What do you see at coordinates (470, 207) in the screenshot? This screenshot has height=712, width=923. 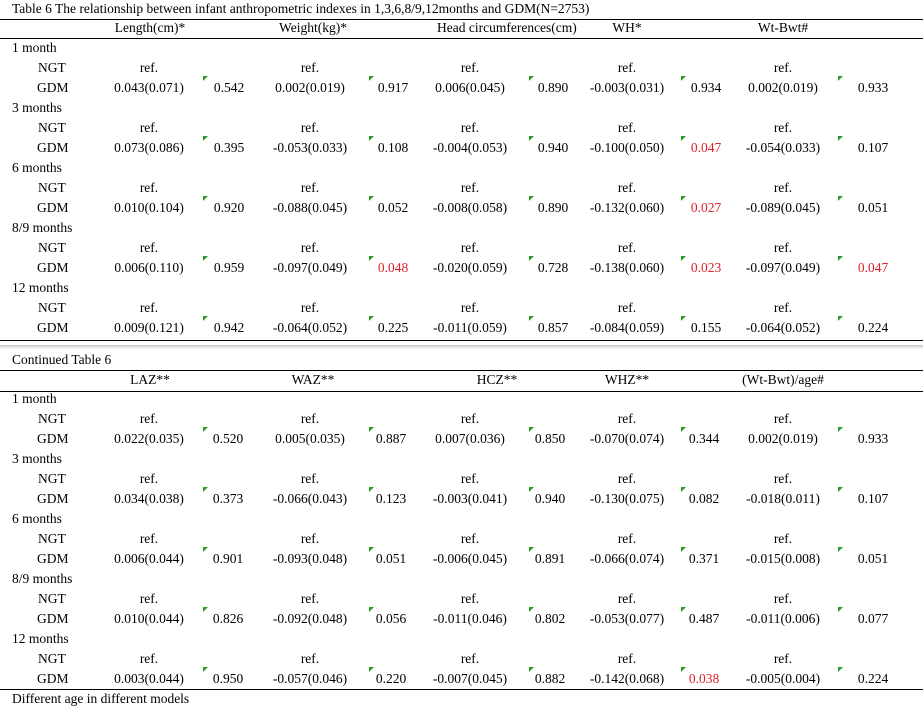 I see `coefficient-cell: -0.008(0.058)` at bounding box center [470, 207].